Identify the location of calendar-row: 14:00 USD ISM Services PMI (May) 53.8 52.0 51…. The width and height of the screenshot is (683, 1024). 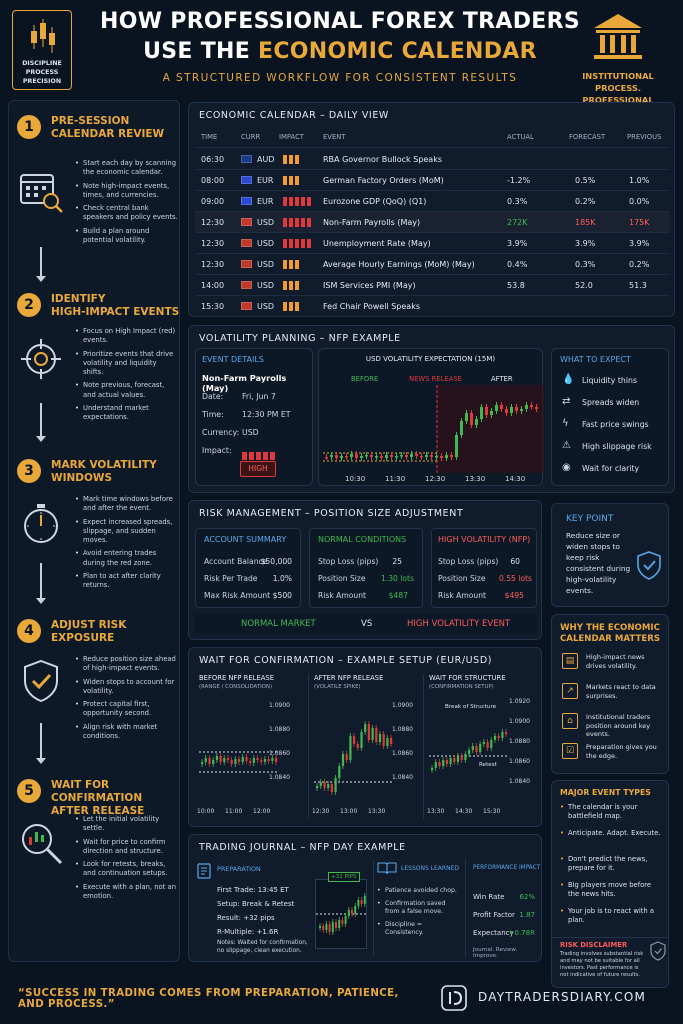
(432, 285).